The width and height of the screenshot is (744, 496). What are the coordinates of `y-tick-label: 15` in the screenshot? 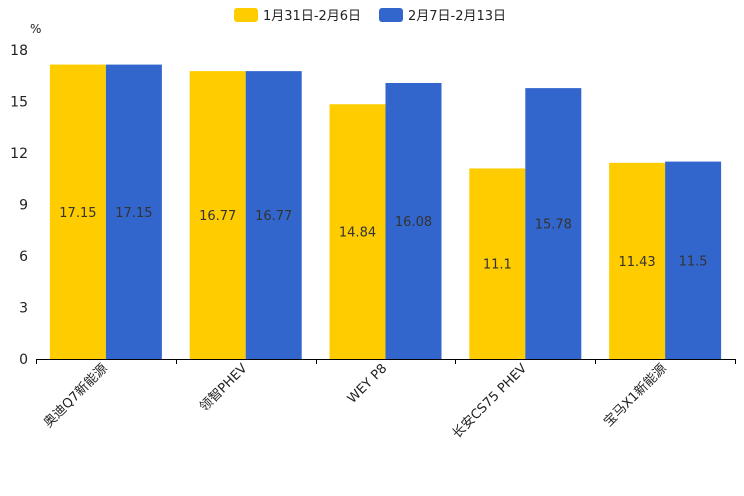 It's located at (19, 103).